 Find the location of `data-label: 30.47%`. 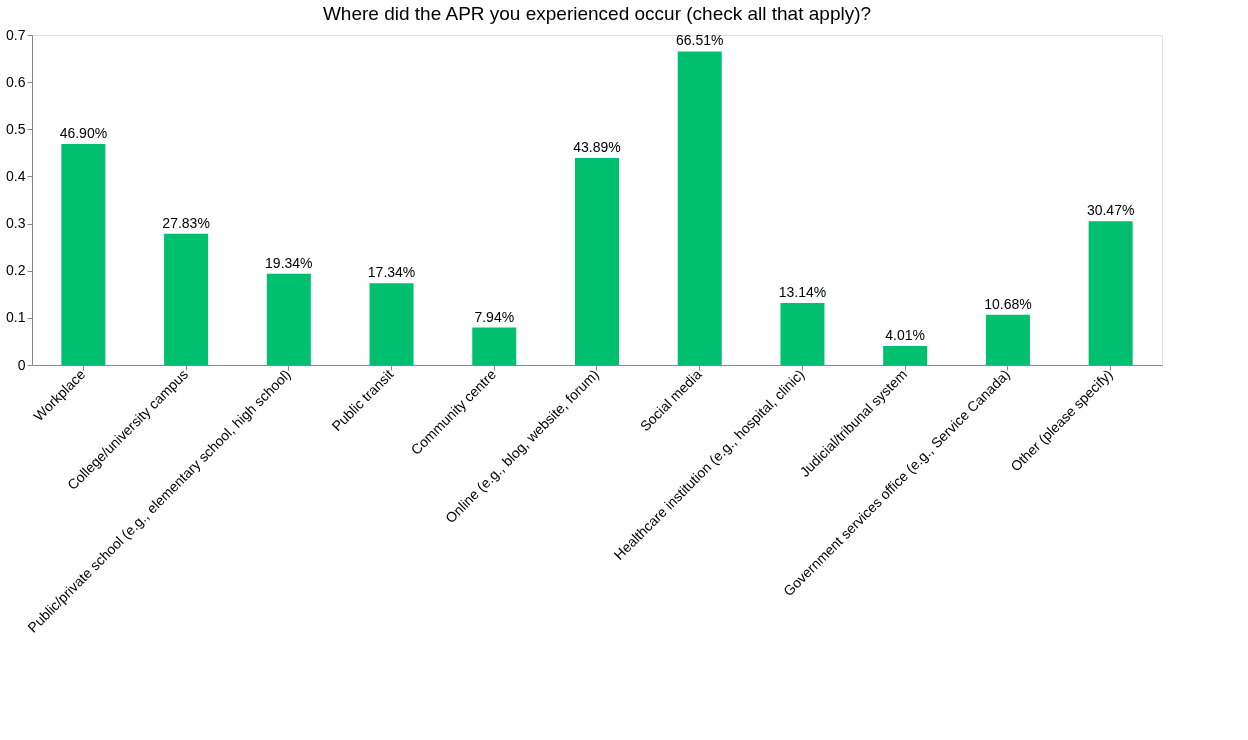

data-label: 30.47% is located at coordinates (1110, 210).